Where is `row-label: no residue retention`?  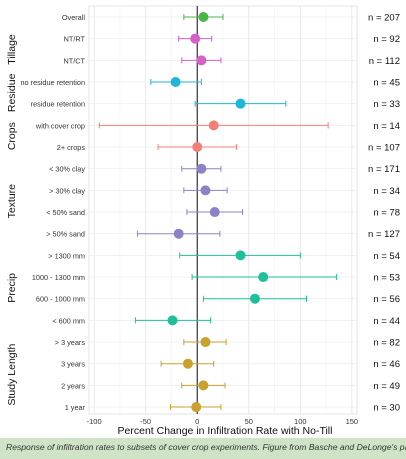 row-label: no residue retention is located at coordinates (53, 82).